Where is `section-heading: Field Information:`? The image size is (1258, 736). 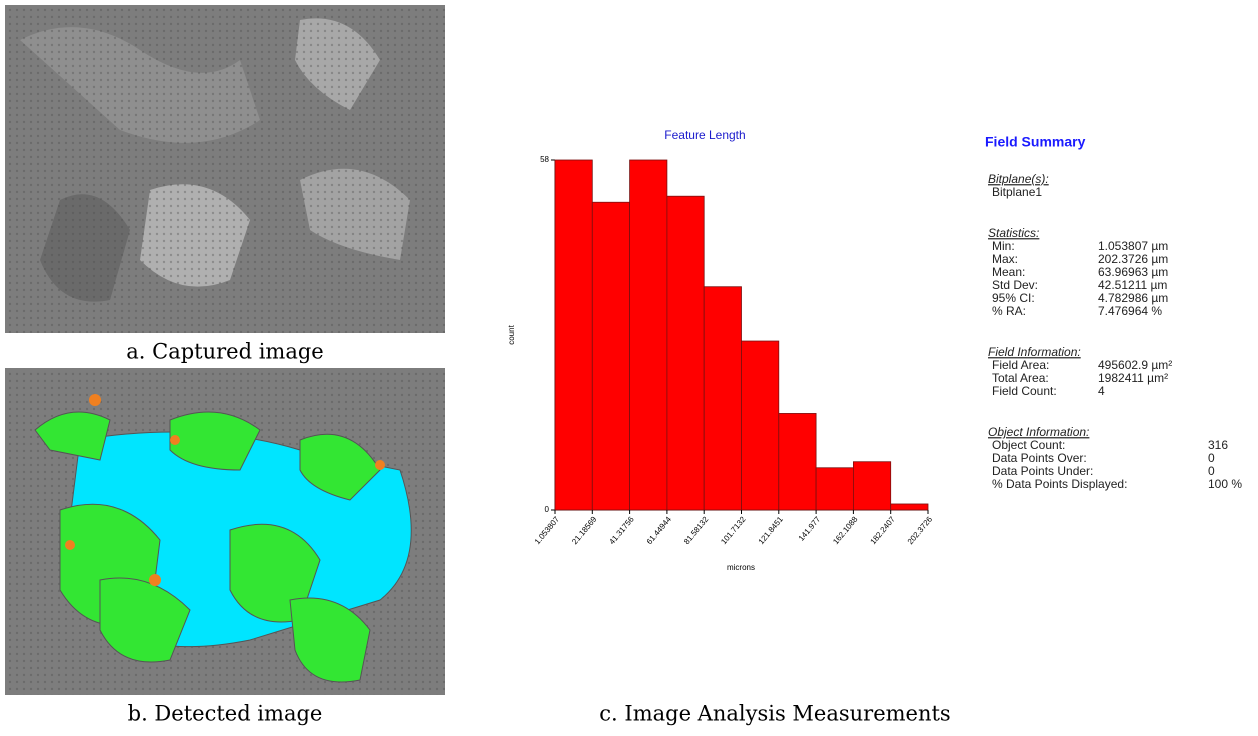 section-heading: Field Information: is located at coordinates (1034, 352).